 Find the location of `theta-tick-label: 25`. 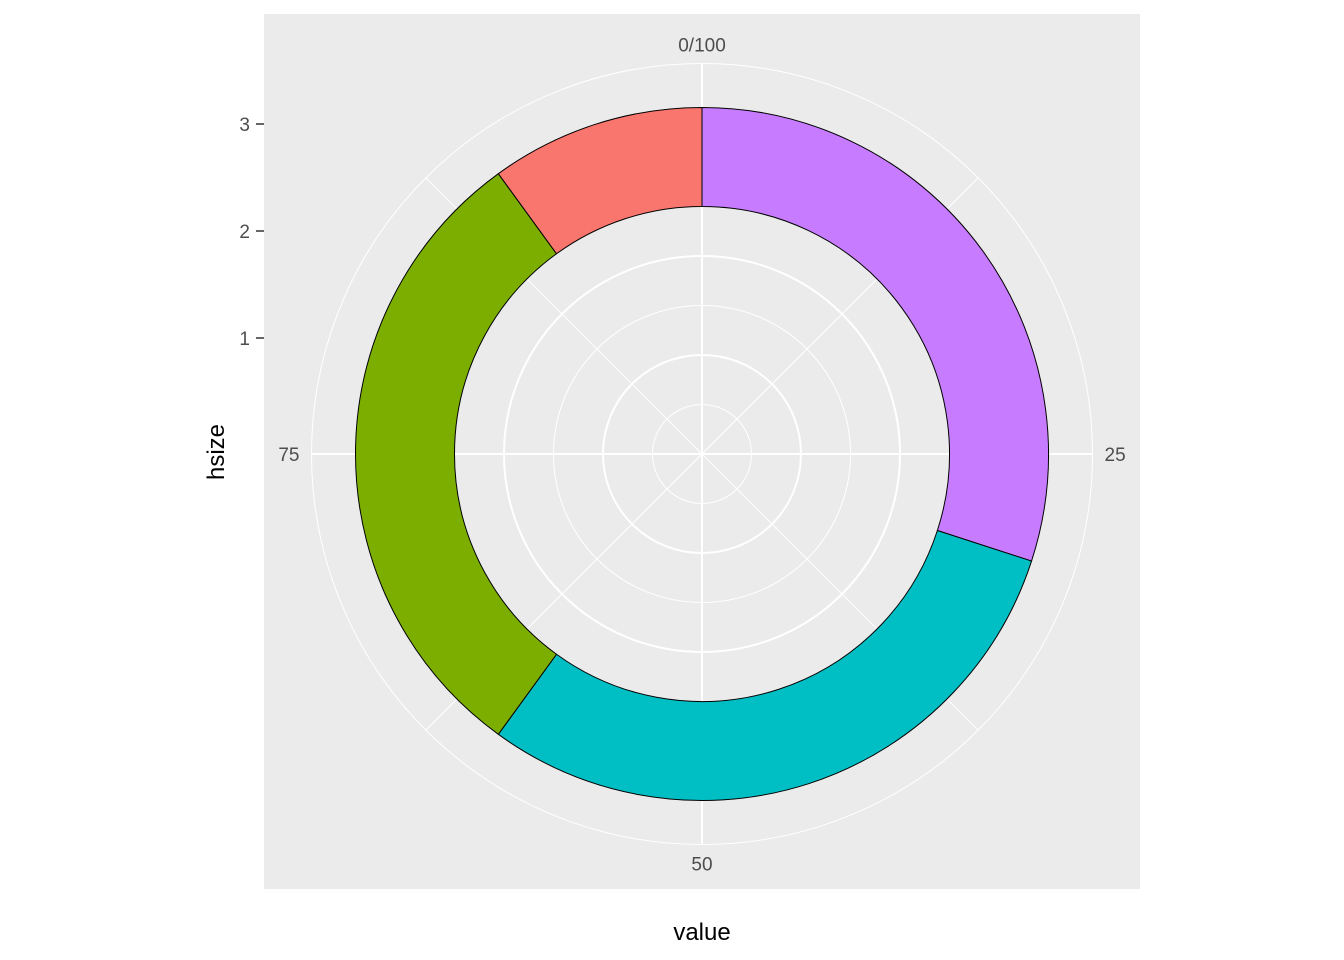

theta-tick-label: 25 is located at coordinates (1115, 455).